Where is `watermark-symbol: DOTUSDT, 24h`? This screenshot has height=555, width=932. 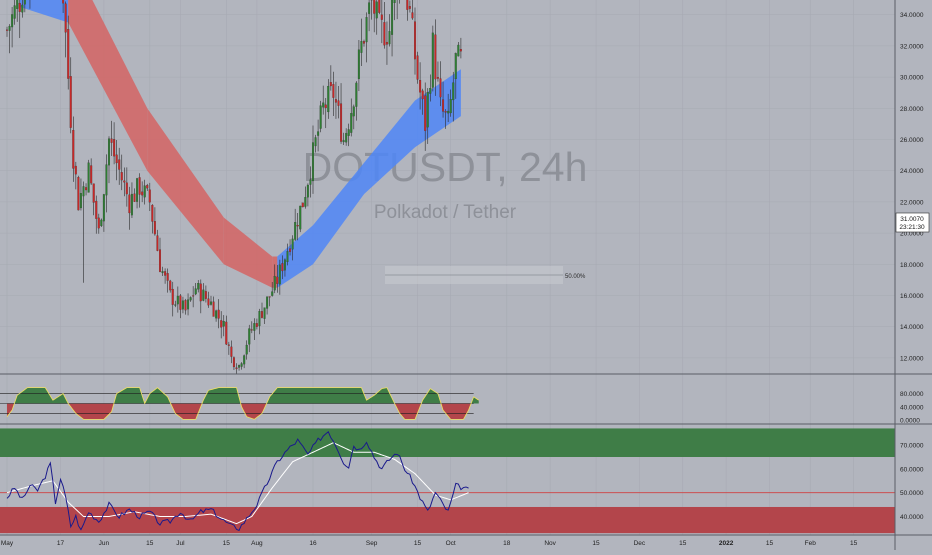 watermark-symbol: DOTUSDT, 24h is located at coordinates (445, 167).